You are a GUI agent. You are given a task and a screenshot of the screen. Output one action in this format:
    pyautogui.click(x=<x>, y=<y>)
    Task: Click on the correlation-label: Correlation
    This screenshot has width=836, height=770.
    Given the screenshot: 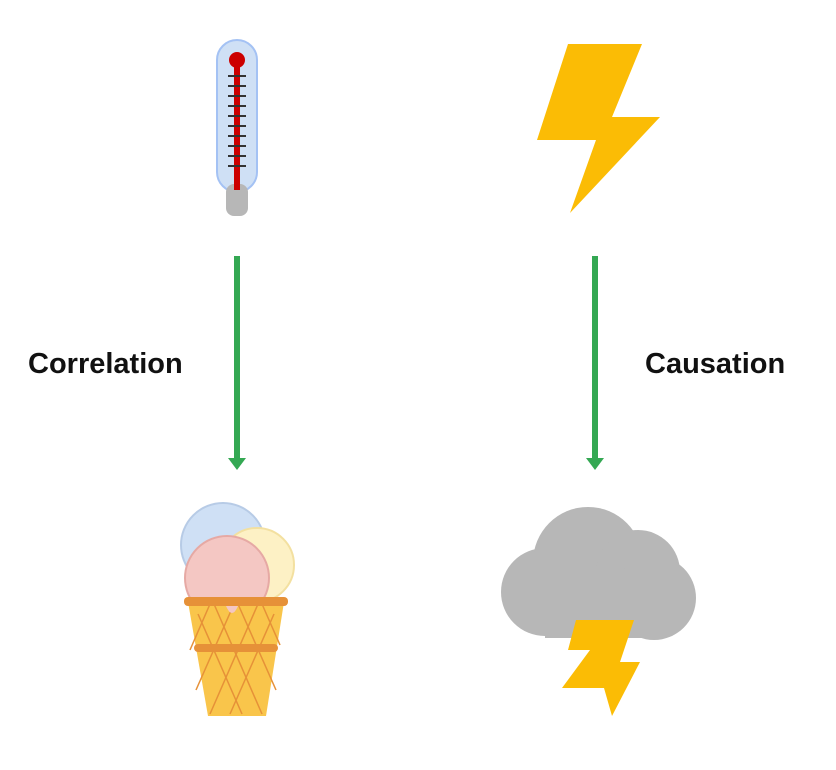 What is the action you would take?
    pyautogui.click(x=105, y=364)
    